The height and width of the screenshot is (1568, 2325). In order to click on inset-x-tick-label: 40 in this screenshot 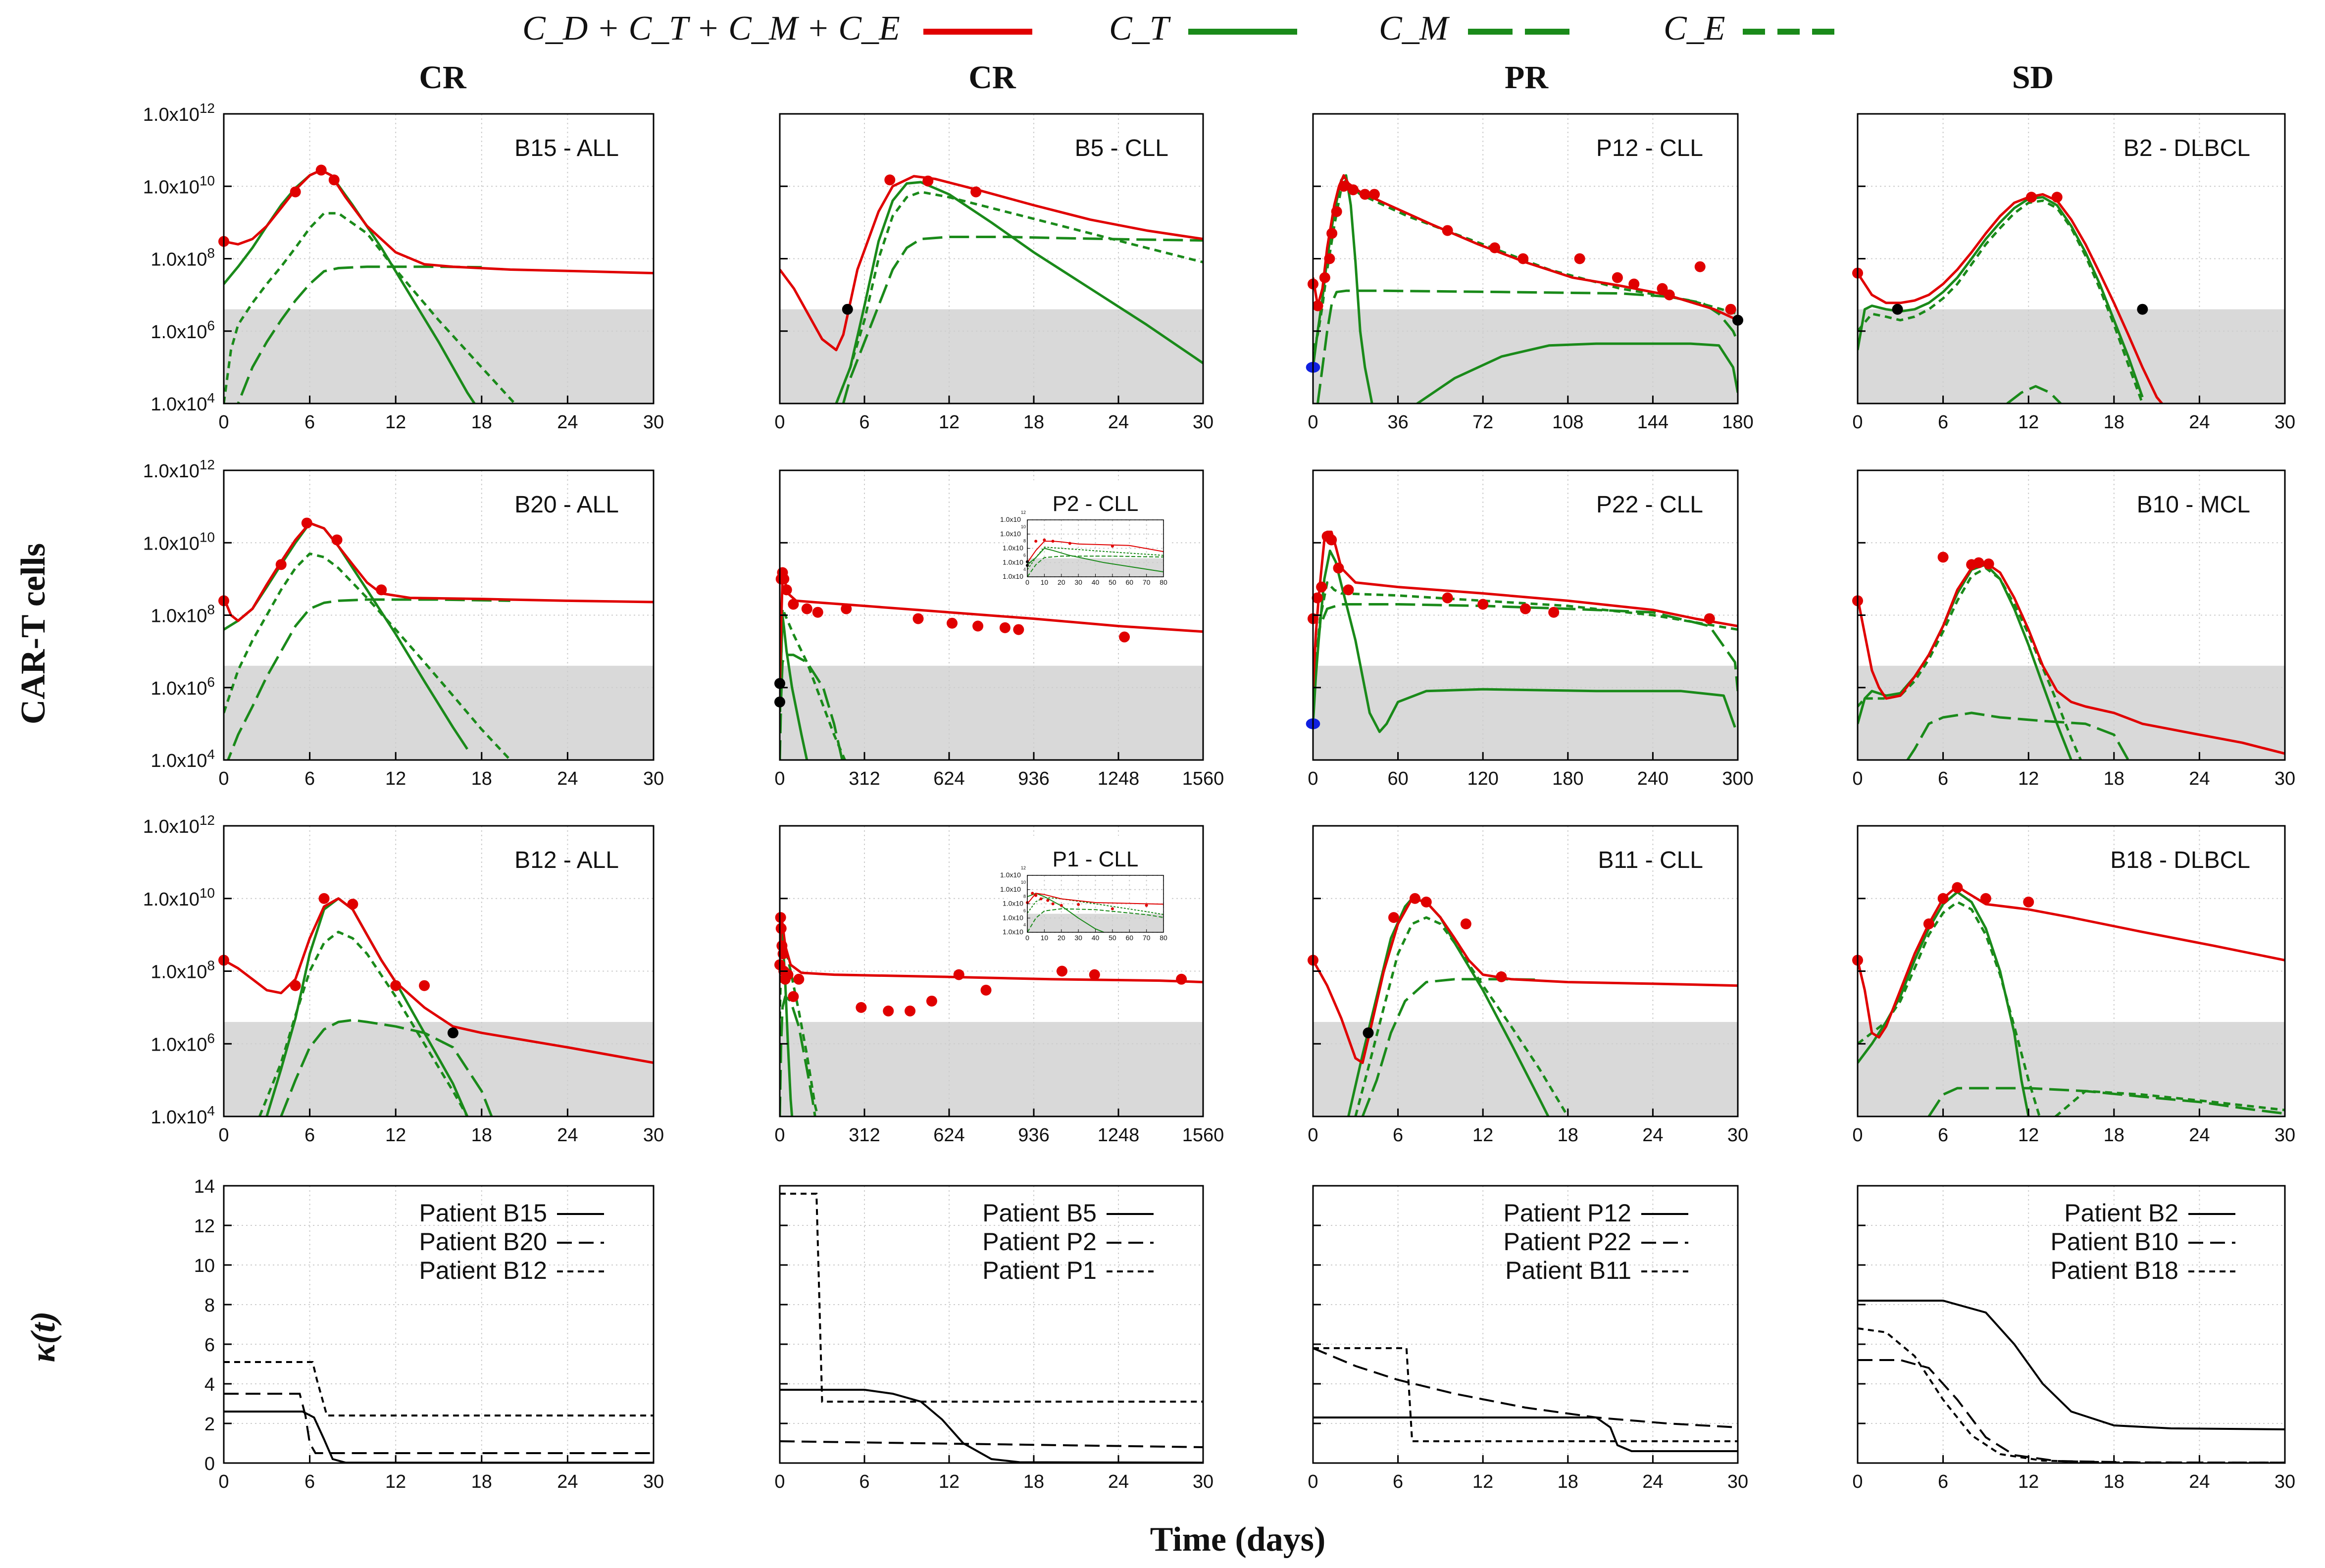, I will do `click(1096, 938)`.